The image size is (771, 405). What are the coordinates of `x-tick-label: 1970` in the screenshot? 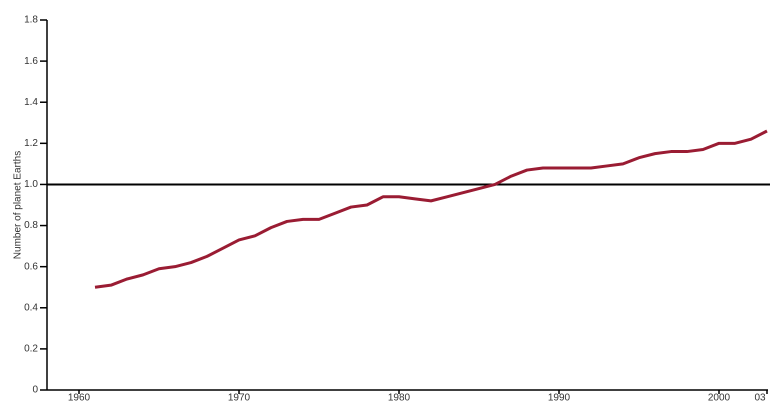 It's located at (239, 398).